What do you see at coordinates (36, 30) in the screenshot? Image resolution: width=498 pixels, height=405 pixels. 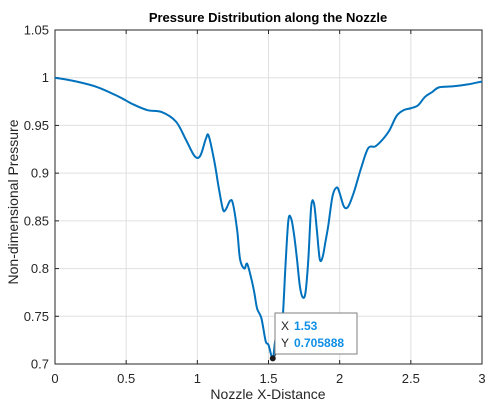 I see `y-tick-label: 1.05` at bounding box center [36, 30].